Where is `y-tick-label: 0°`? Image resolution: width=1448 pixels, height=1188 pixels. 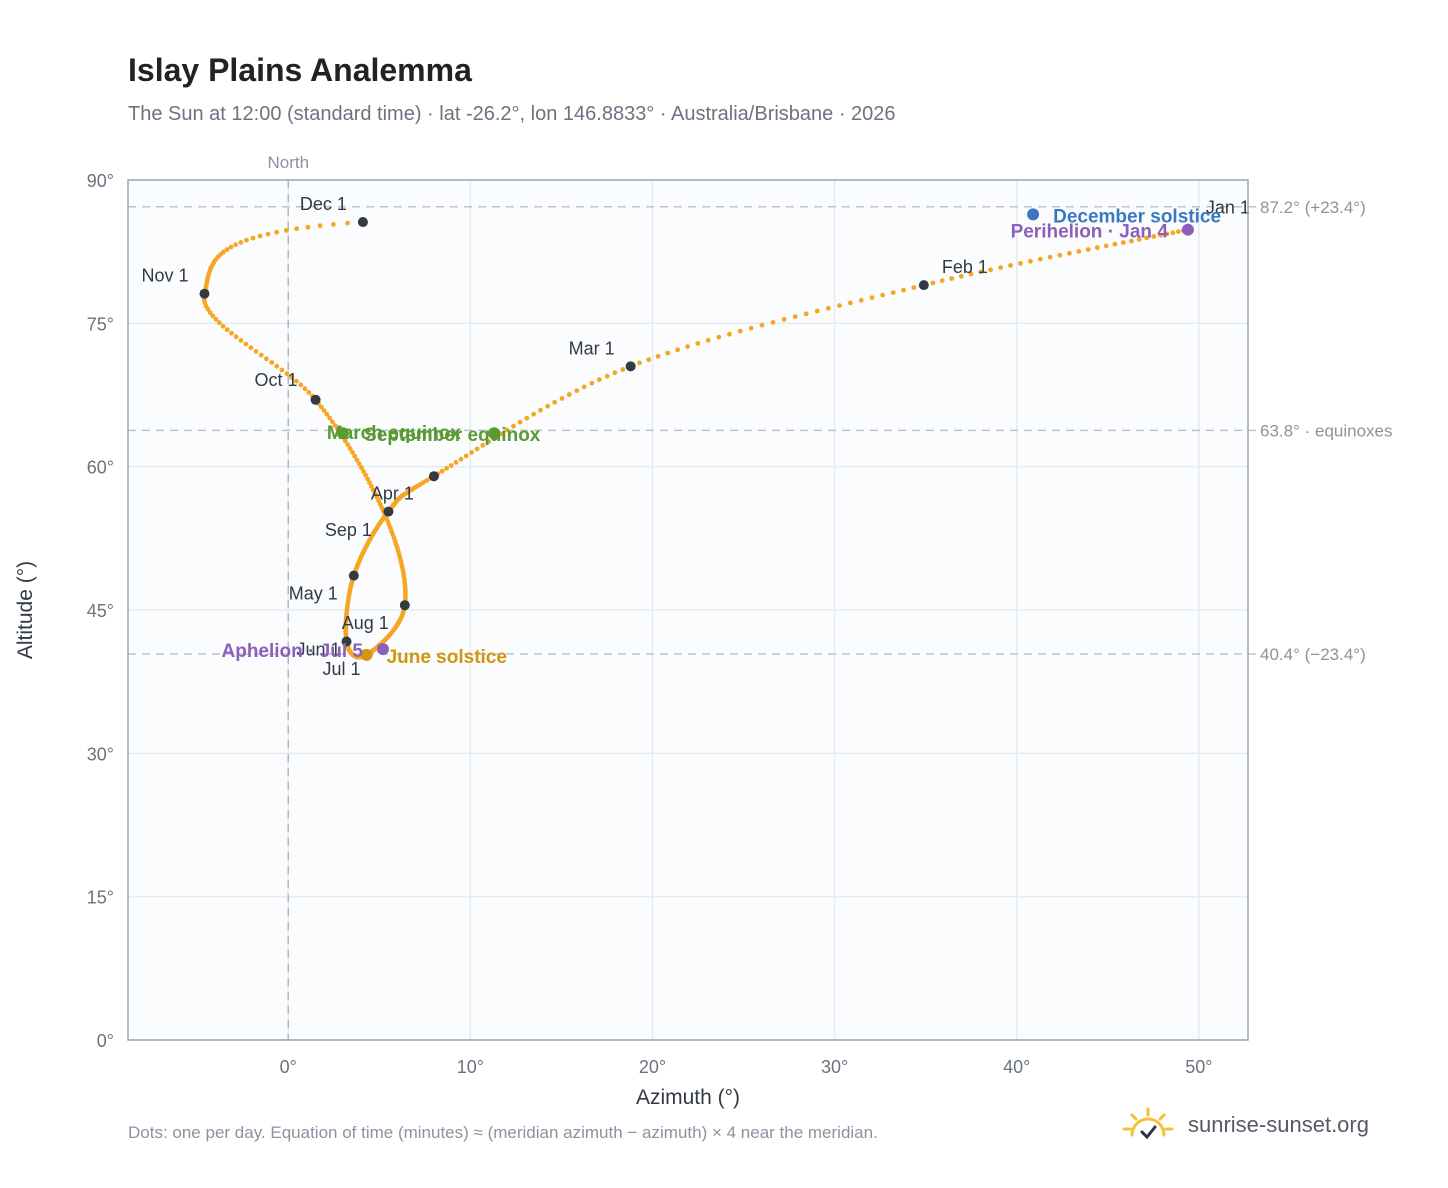
y-tick-label: 0° is located at coordinates (105, 1041).